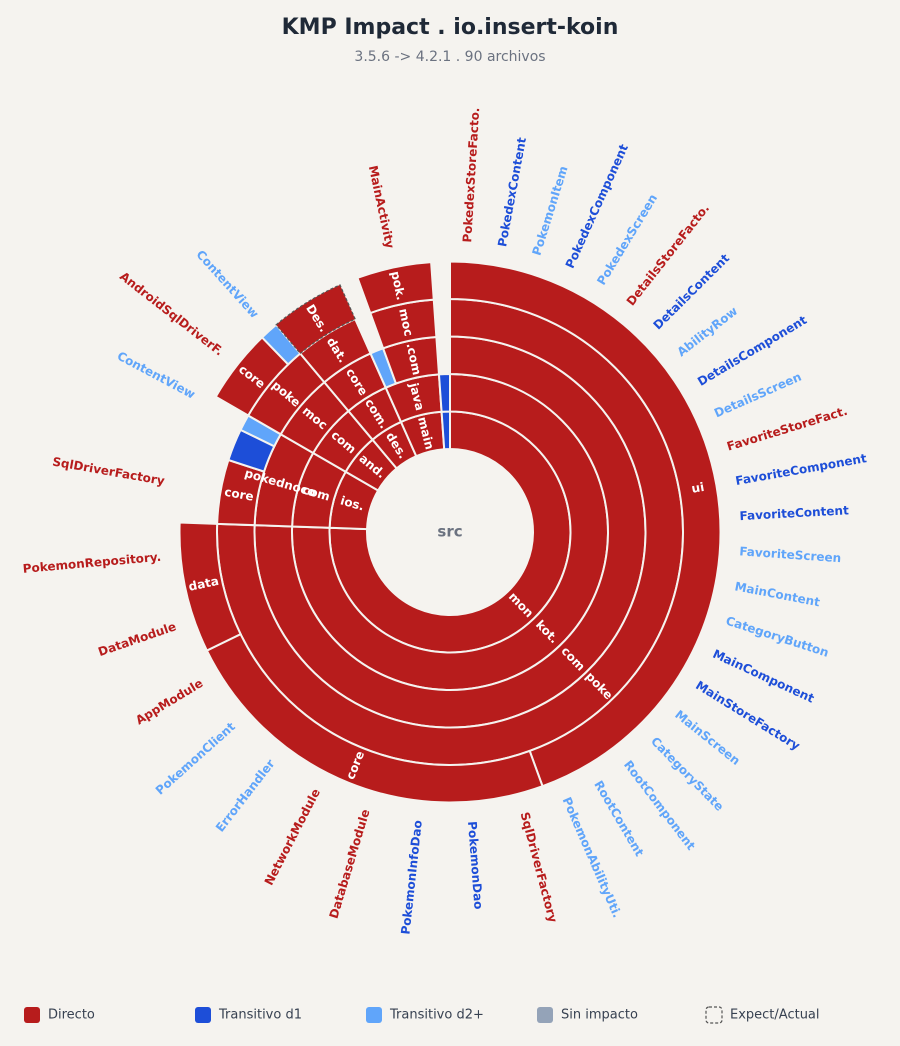  What do you see at coordinates (778, 594) in the screenshot?
I see `leaf-label: MainContent` at bounding box center [778, 594].